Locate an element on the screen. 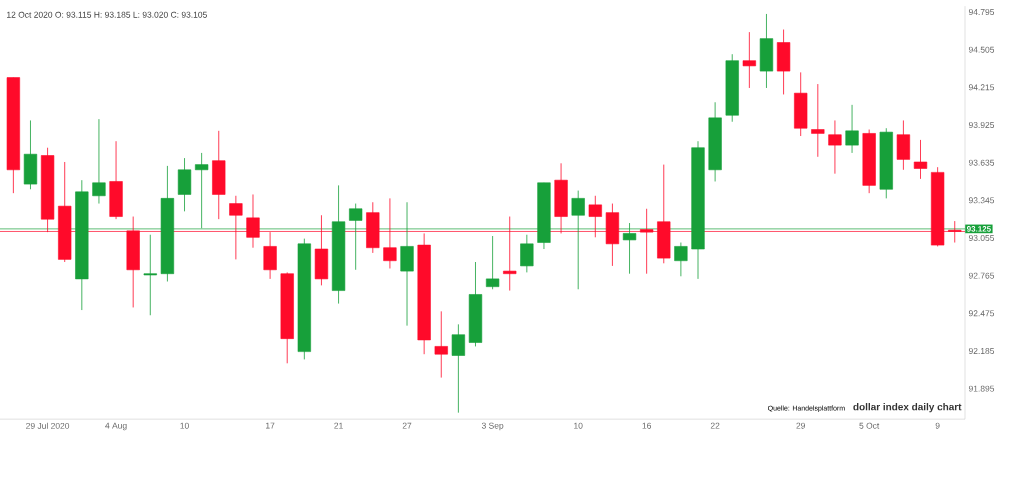 The width and height of the screenshot is (1024, 488). y-tick-label: 93.635 is located at coordinates (981, 162).